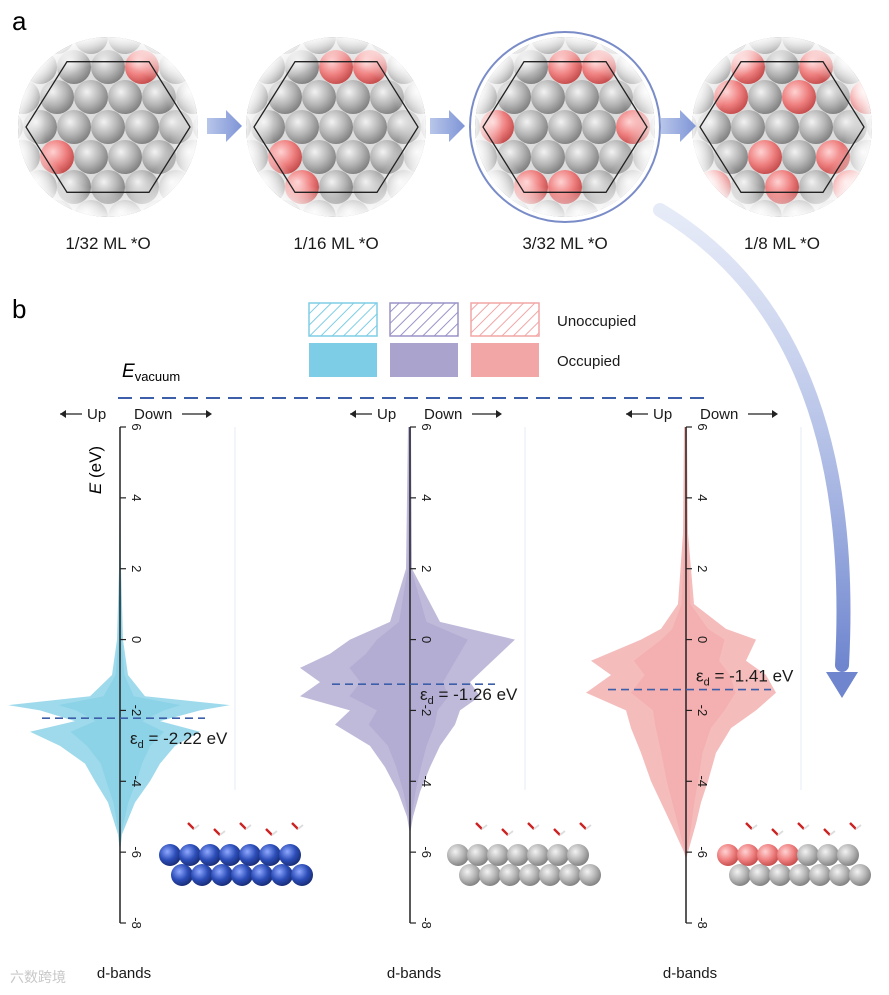 Image resolution: width=889 pixels, height=995 pixels. What do you see at coordinates (353, 414) in the screenshot?
I see `up-arrowhead` at bounding box center [353, 414].